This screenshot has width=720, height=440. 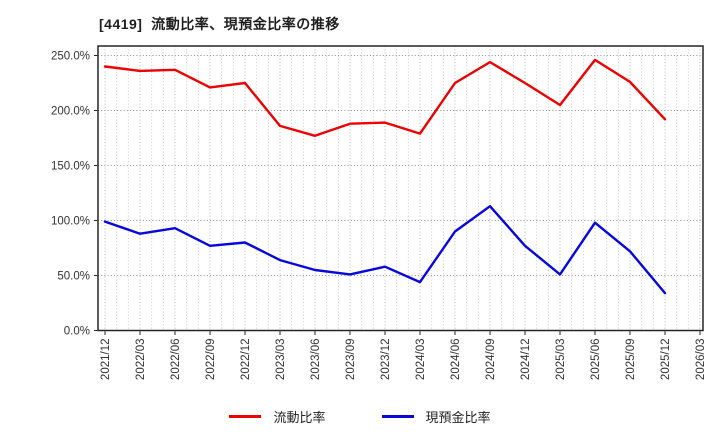 What do you see at coordinates (385, 98) in the screenshot?
I see `series-line-current-ratio` at bounding box center [385, 98].